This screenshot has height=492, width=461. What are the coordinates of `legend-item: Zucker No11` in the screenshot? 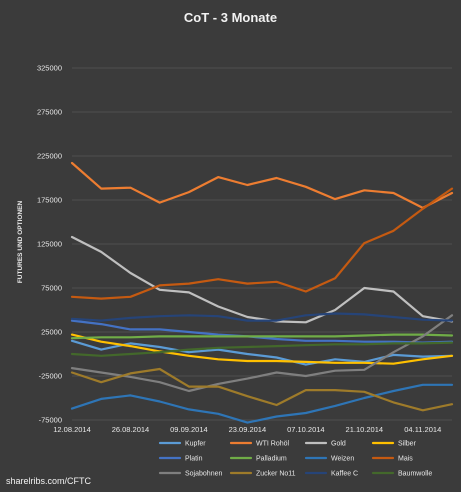 It's located at (262, 474).